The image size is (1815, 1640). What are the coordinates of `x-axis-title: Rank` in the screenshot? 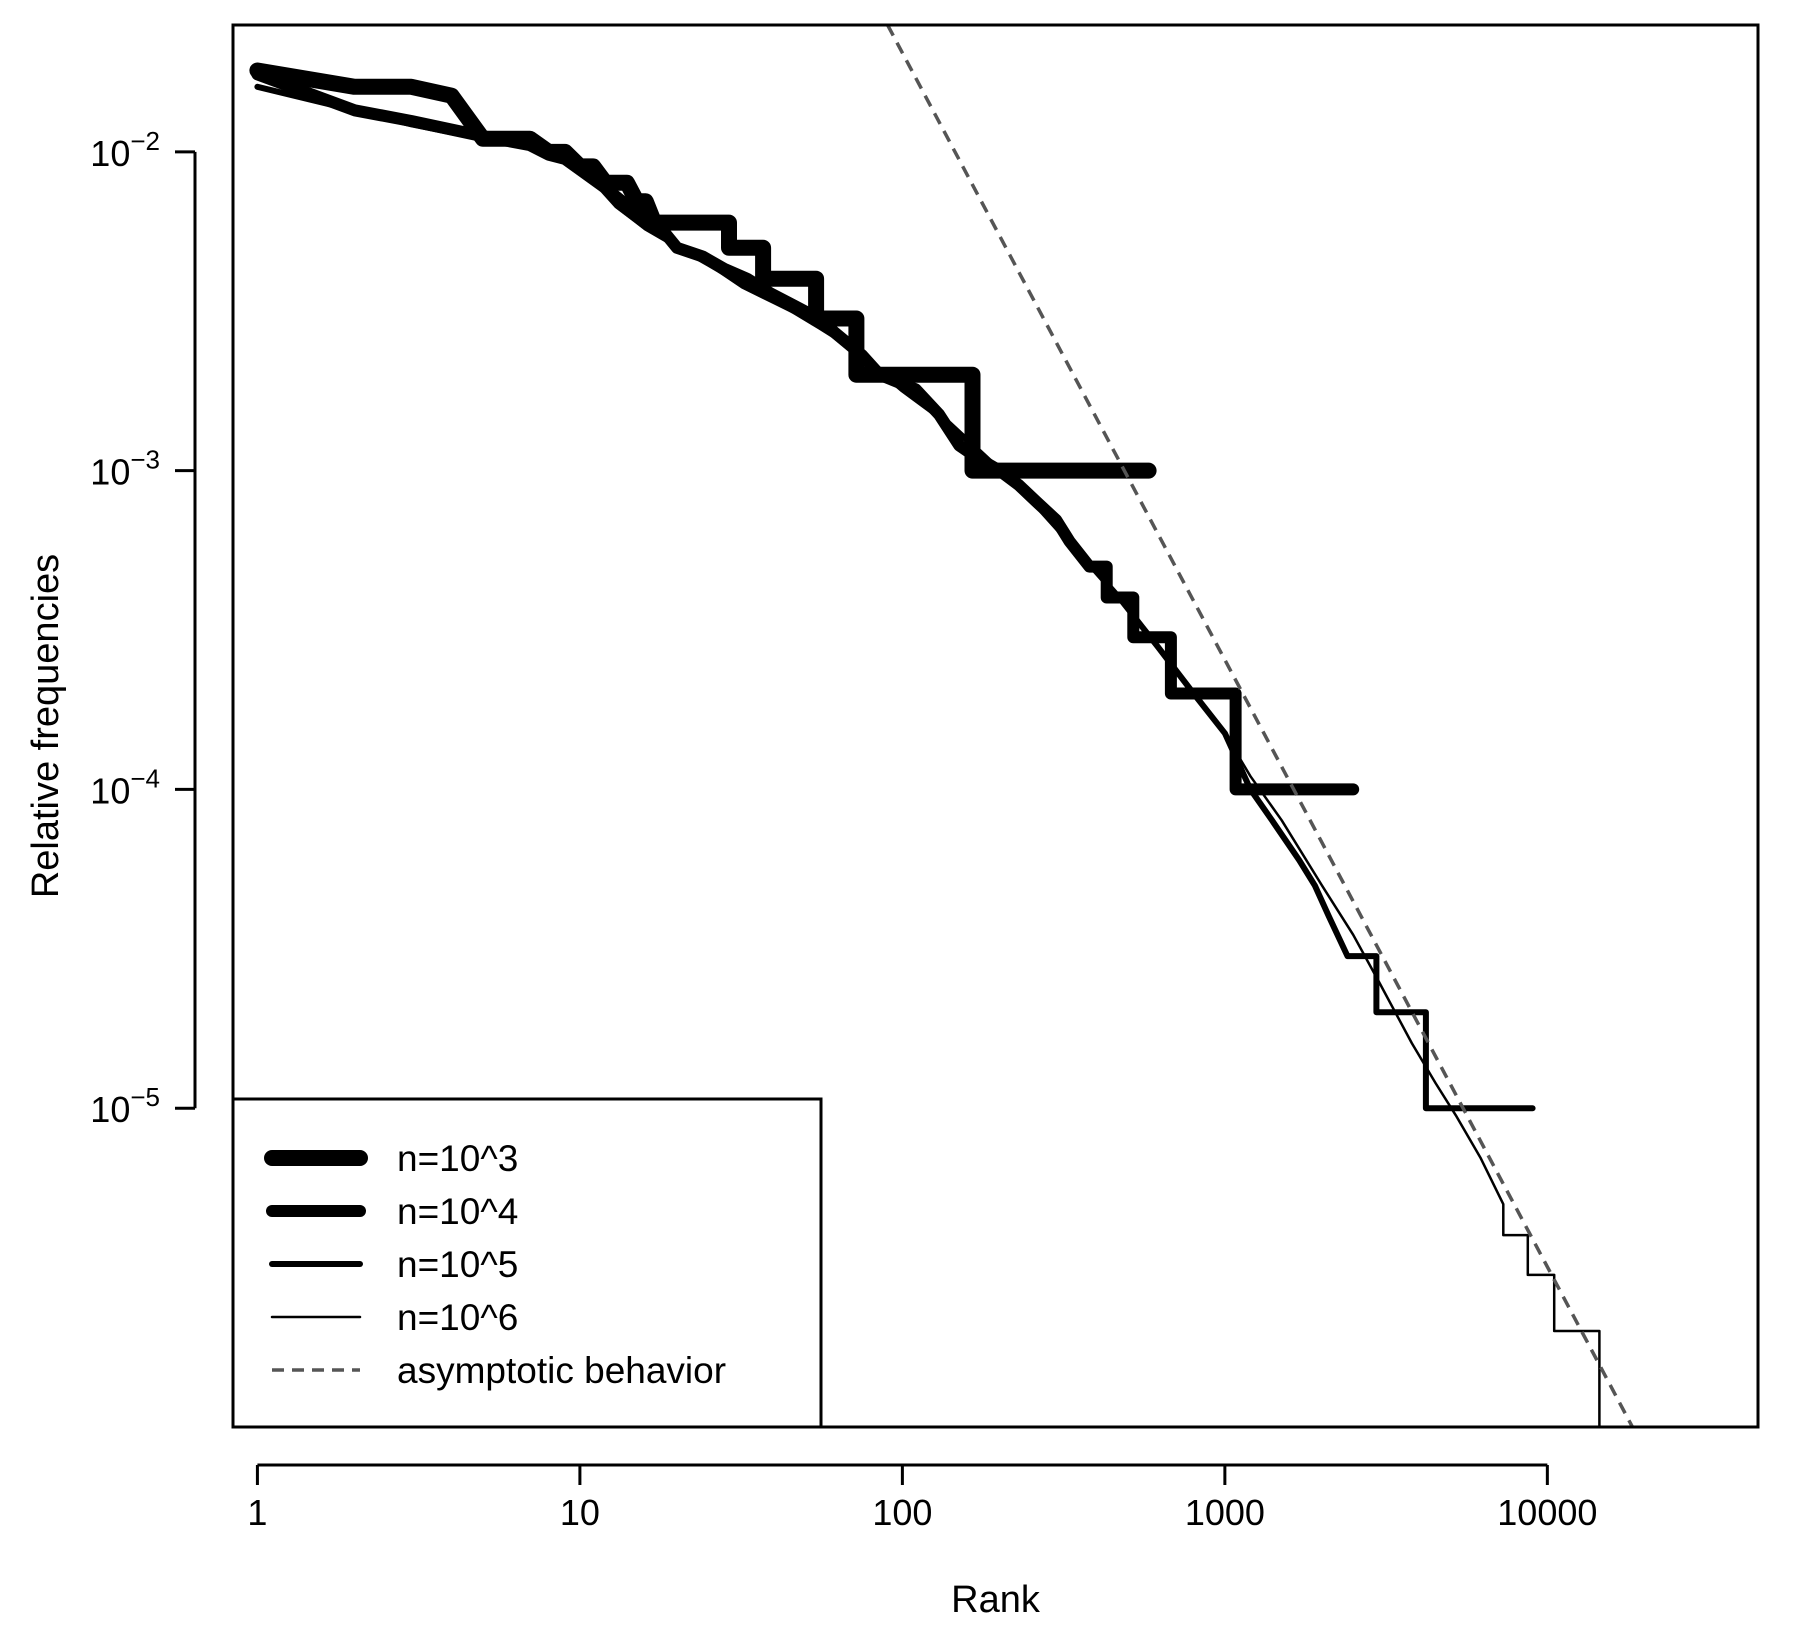 It's located at (996, 1600).